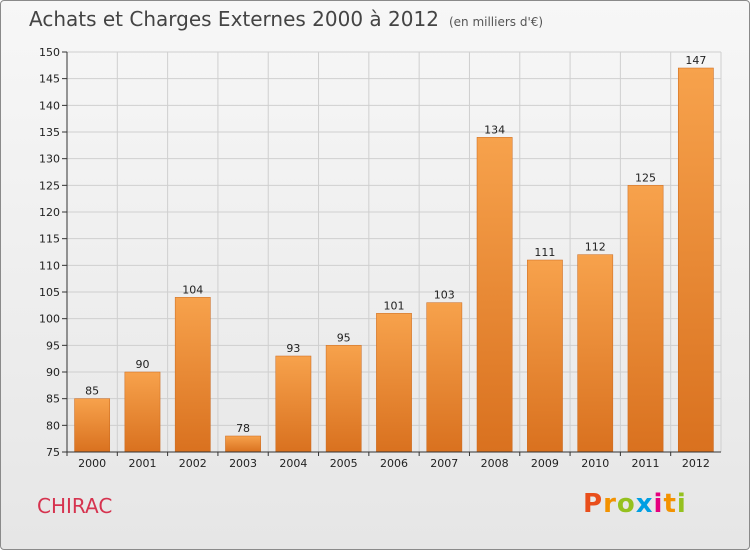 The width and height of the screenshot is (750, 550). Describe the element at coordinates (75, 506) in the screenshot. I see `commune-name: CHIRAC` at that location.